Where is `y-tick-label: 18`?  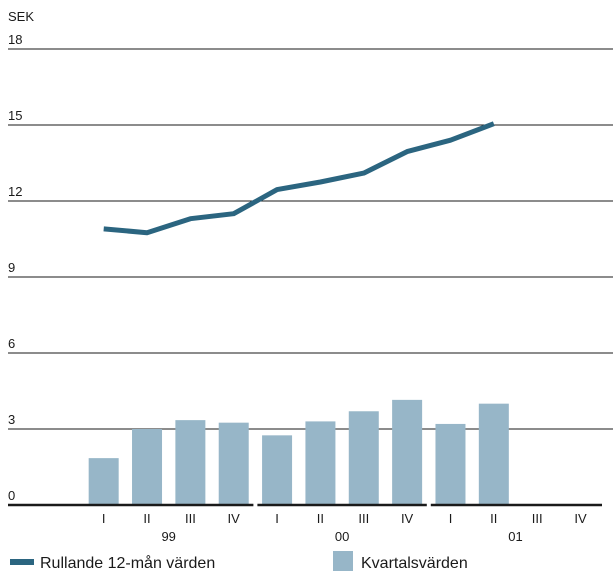 y-tick-label: 18 is located at coordinates (15, 39).